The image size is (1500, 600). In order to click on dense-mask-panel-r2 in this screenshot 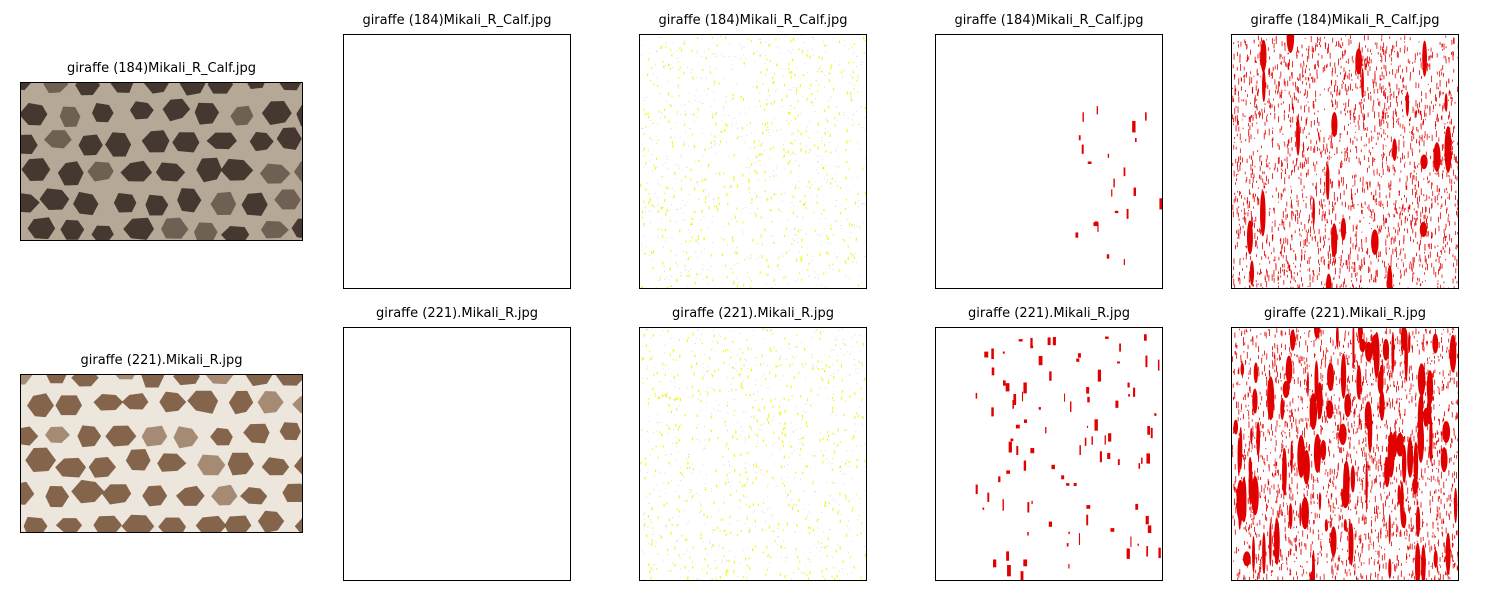, I will do `click(1345, 454)`.